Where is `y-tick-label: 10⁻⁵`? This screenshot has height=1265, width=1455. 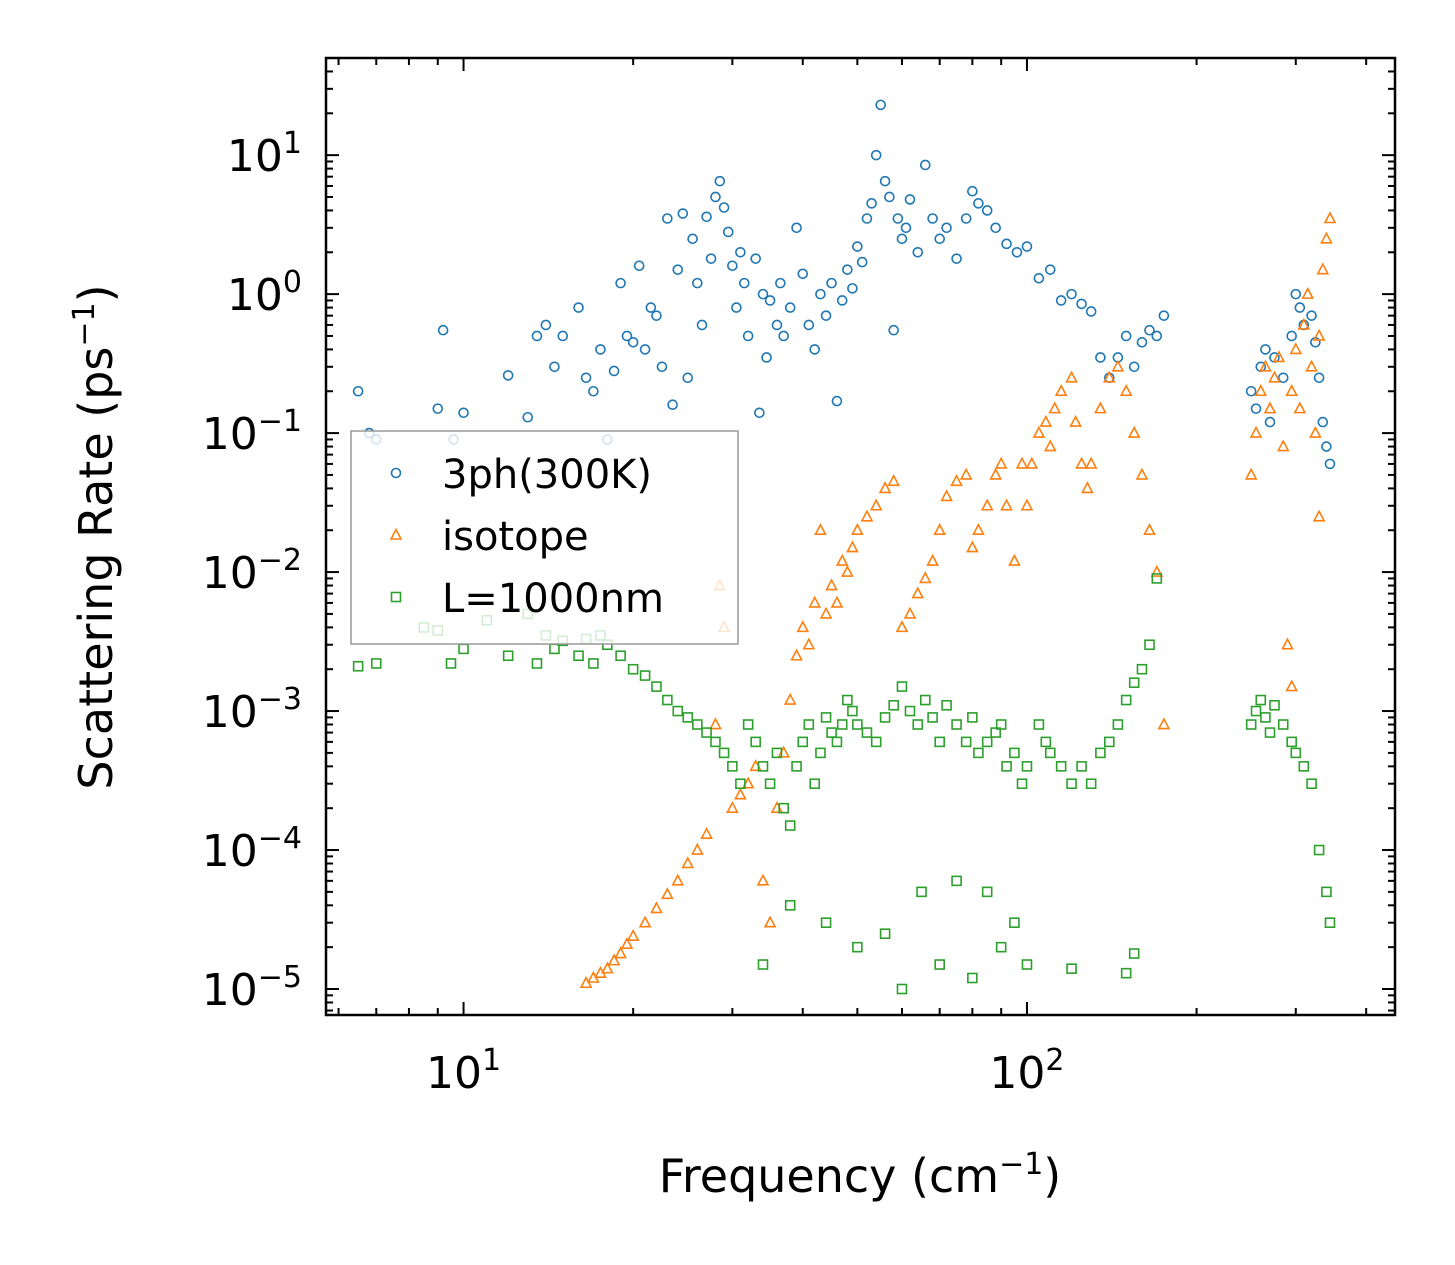
y-tick-label: 10⁻⁵ is located at coordinates (252, 988).